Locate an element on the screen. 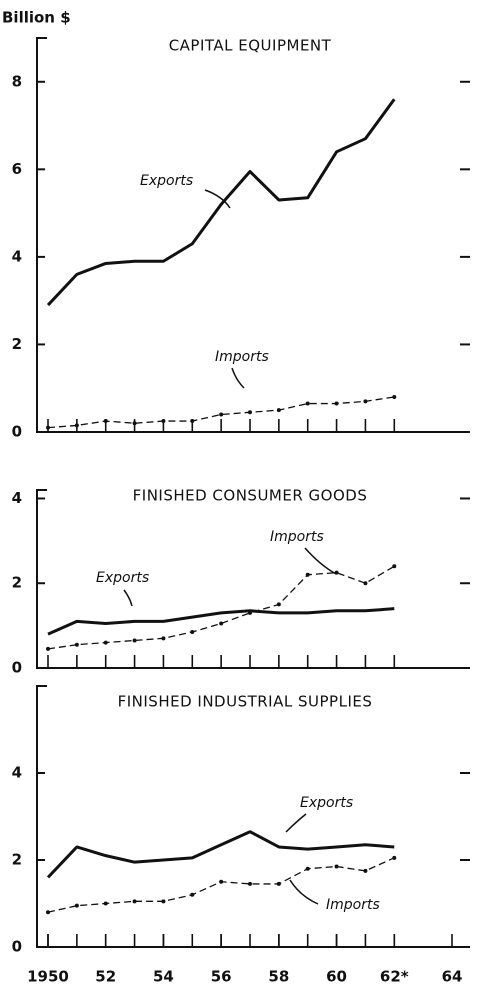 The width and height of the screenshot is (481, 993). x-tick-label: 52 is located at coordinates (105, 977).